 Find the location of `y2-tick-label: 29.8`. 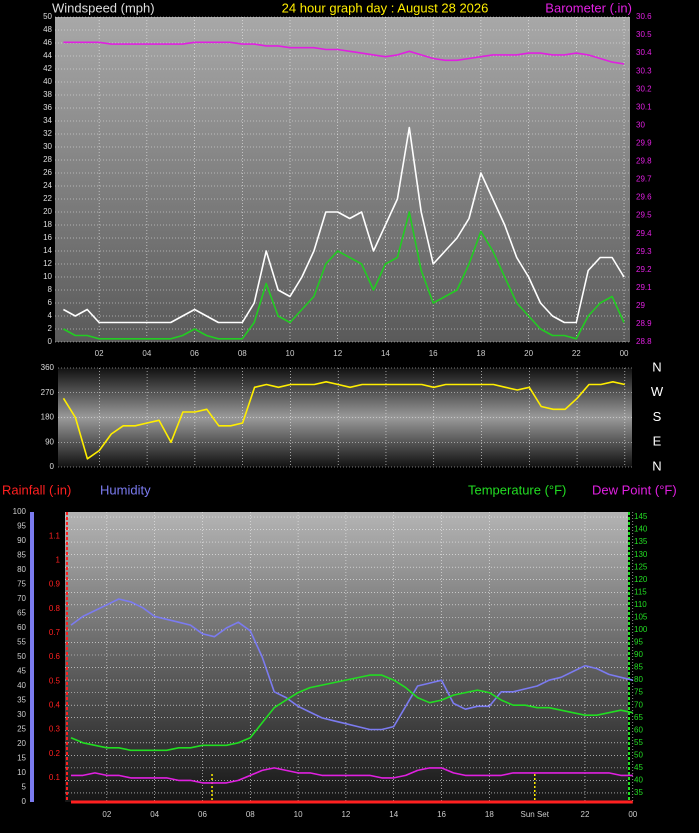

y2-tick-label: 29.8 is located at coordinates (644, 161).